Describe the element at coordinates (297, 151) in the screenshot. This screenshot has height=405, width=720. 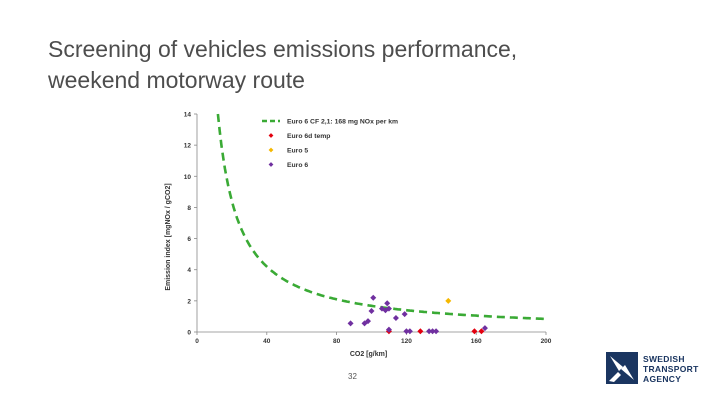
I see `legend-label-euro-5: Euro 5` at that location.